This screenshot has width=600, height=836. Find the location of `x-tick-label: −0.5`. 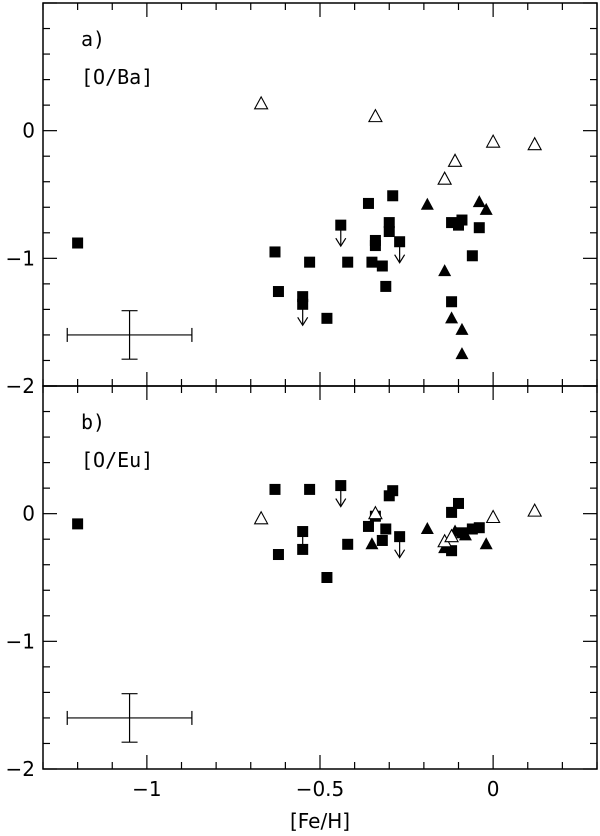

x-tick-label: −0.5 is located at coordinates (320, 789).